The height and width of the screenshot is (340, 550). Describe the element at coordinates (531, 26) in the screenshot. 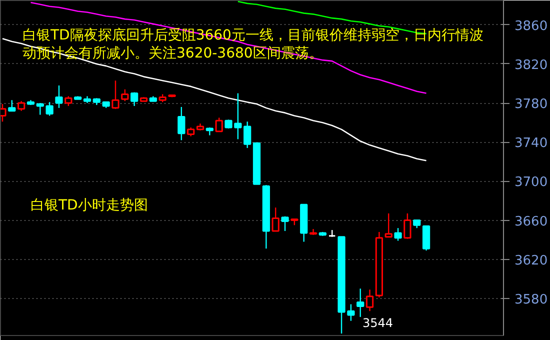

I see `y-tick-label: 3860` at that location.